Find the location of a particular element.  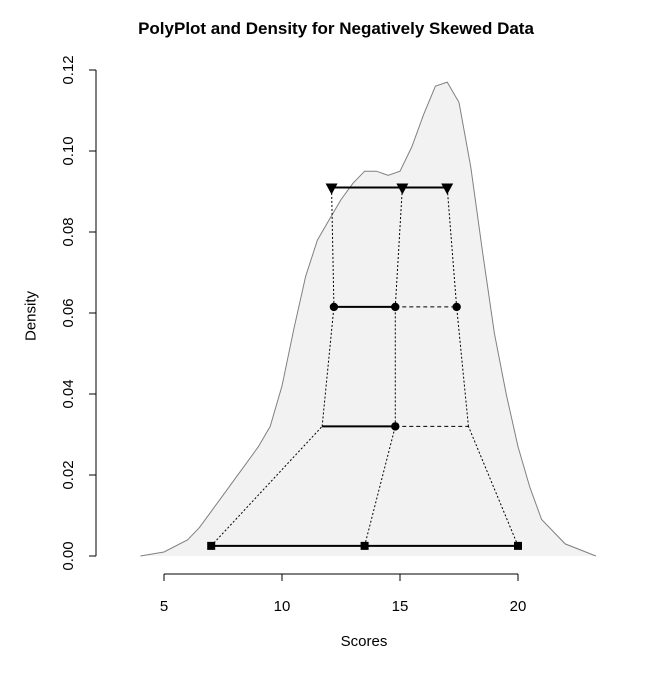

x-tick-label-10: 10 is located at coordinates (282, 606).